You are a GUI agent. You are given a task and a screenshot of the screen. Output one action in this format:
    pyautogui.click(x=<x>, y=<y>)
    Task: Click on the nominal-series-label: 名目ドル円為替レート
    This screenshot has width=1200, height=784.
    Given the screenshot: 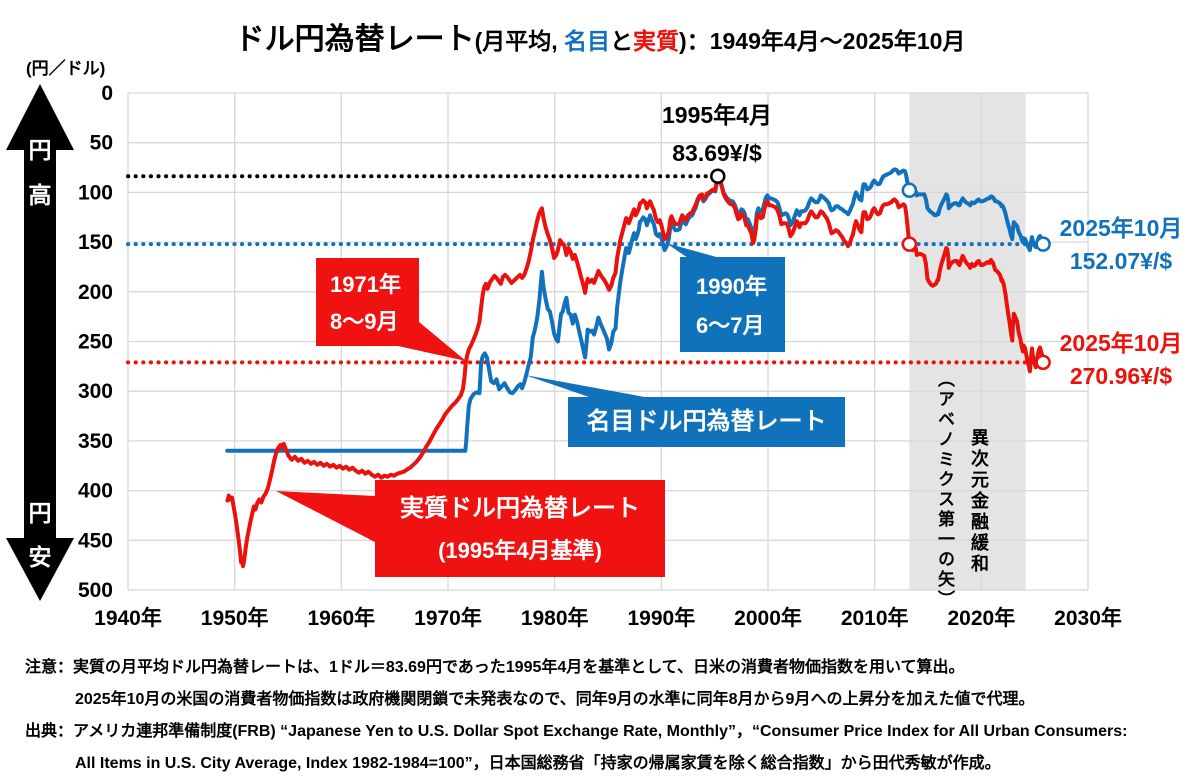 What is the action you would take?
    pyautogui.click(x=706, y=422)
    